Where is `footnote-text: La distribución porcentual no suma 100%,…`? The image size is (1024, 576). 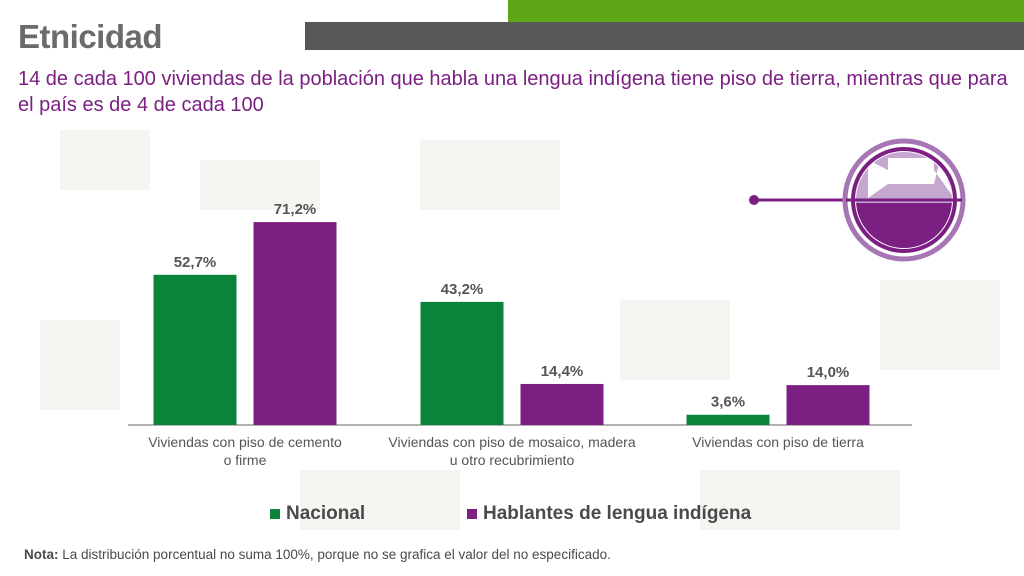
footnote-text: La distribución porcentual no suma 100%,… is located at coordinates (334, 554).